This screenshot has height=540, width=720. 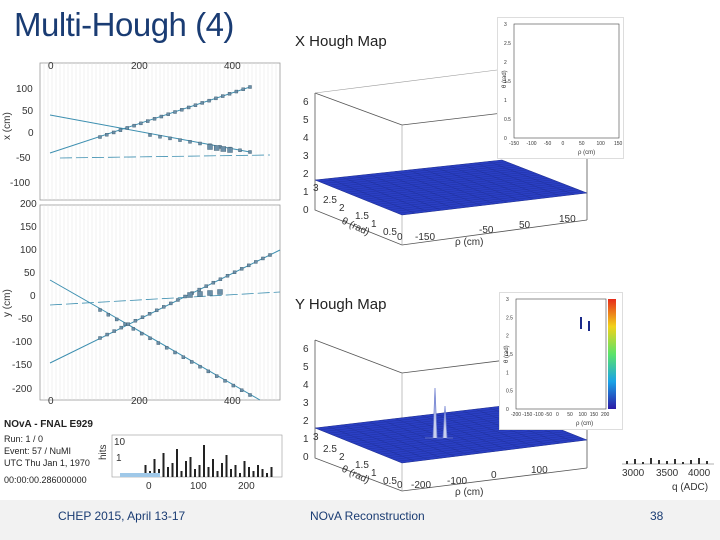 What do you see at coordinates (507, 120) in the screenshot?
I see `inset-y-tick: 0.5` at bounding box center [507, 120].